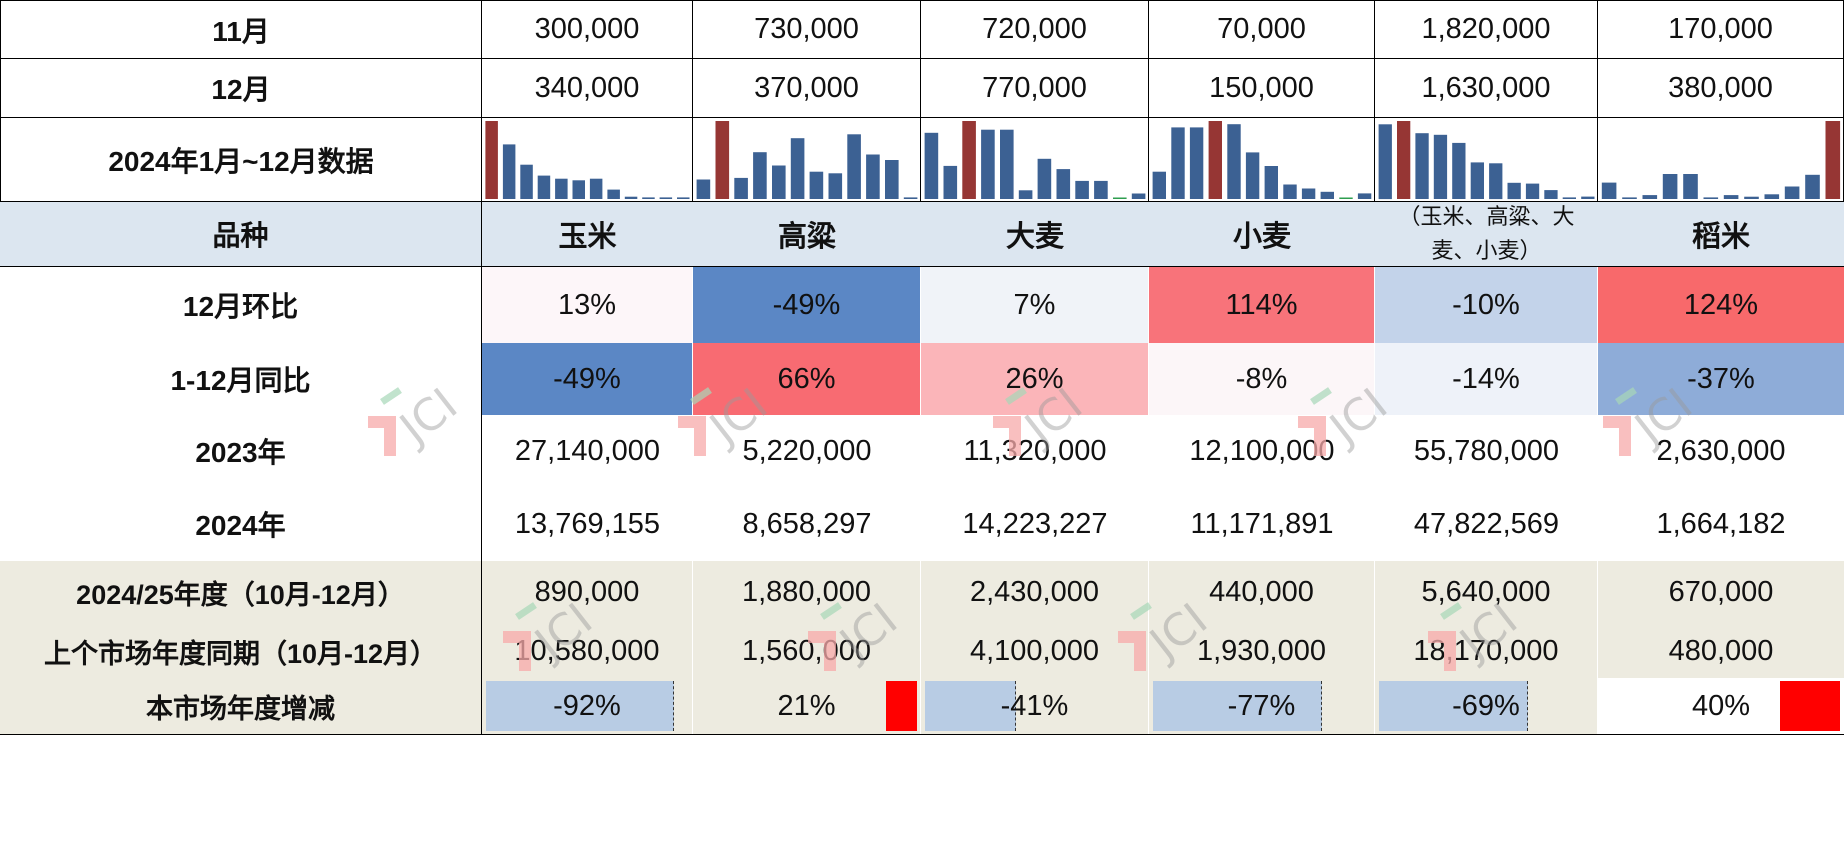 Image resolution: width=1844 pixels, height=864 pixels. Describe the element at coordinates (587, 450) in the screenshot. I see `cell-2023-corn: 27,140,000` at that location.